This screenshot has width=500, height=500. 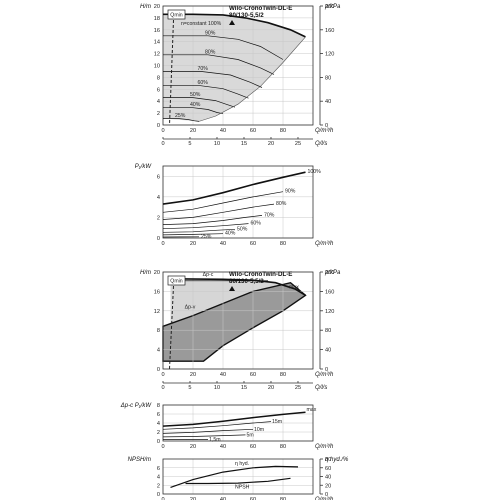 What do you see at coordinates (223, 202) in the screenshot?
I see `power-curve-90pct` at bounding box center [223, 202].